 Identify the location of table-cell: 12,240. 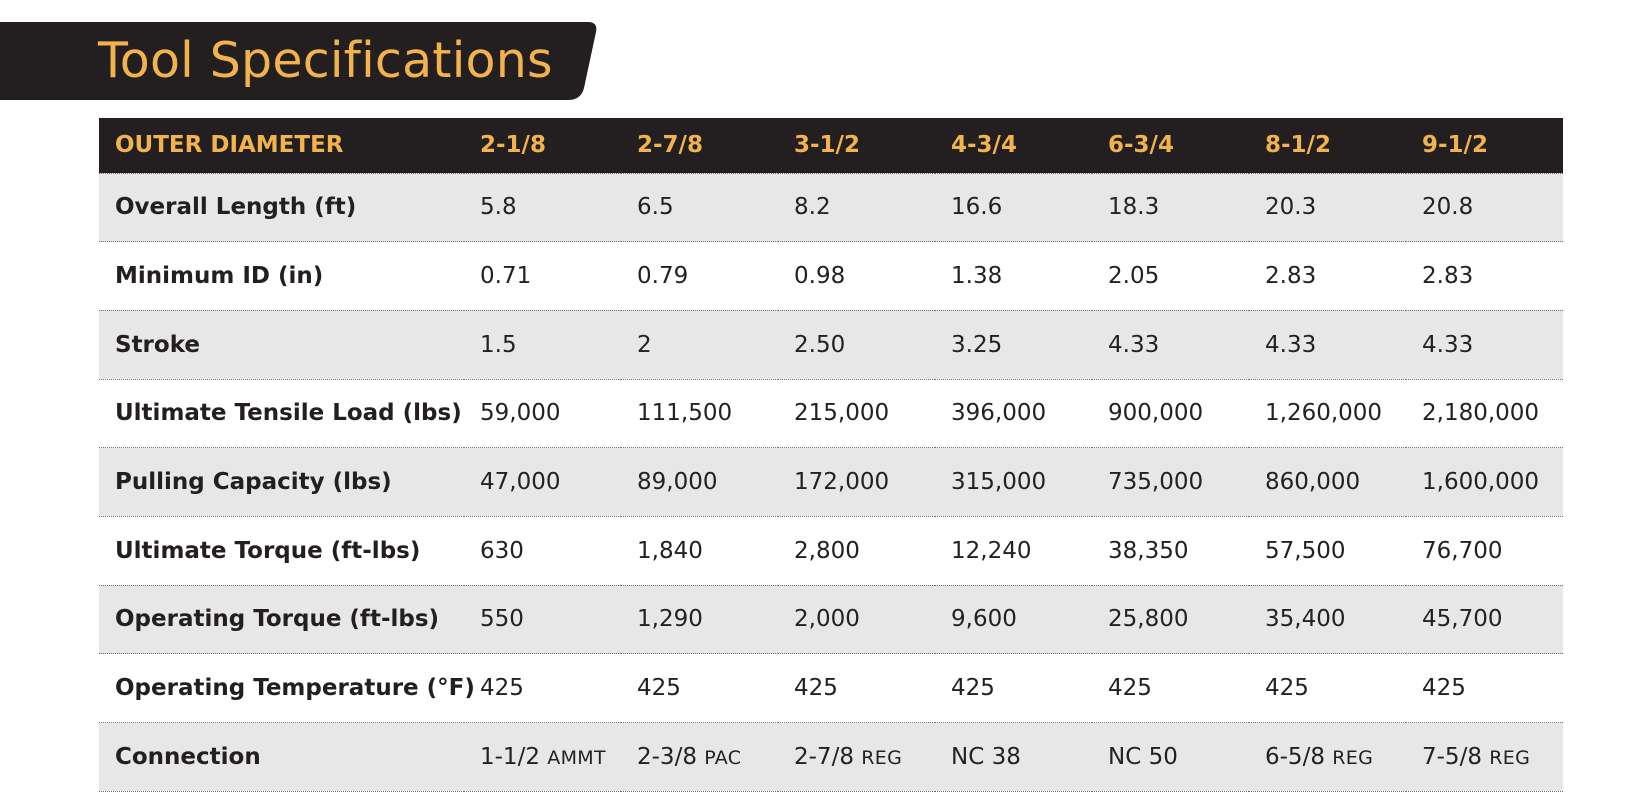
(1013, 551).